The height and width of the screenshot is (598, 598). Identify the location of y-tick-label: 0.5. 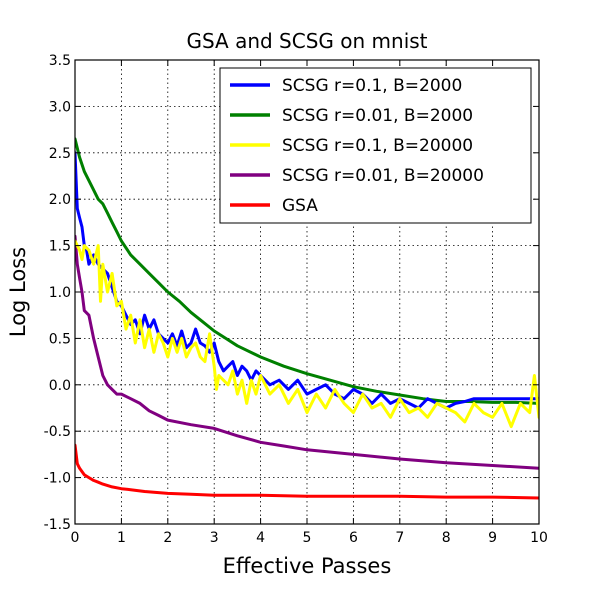
(60, 339).